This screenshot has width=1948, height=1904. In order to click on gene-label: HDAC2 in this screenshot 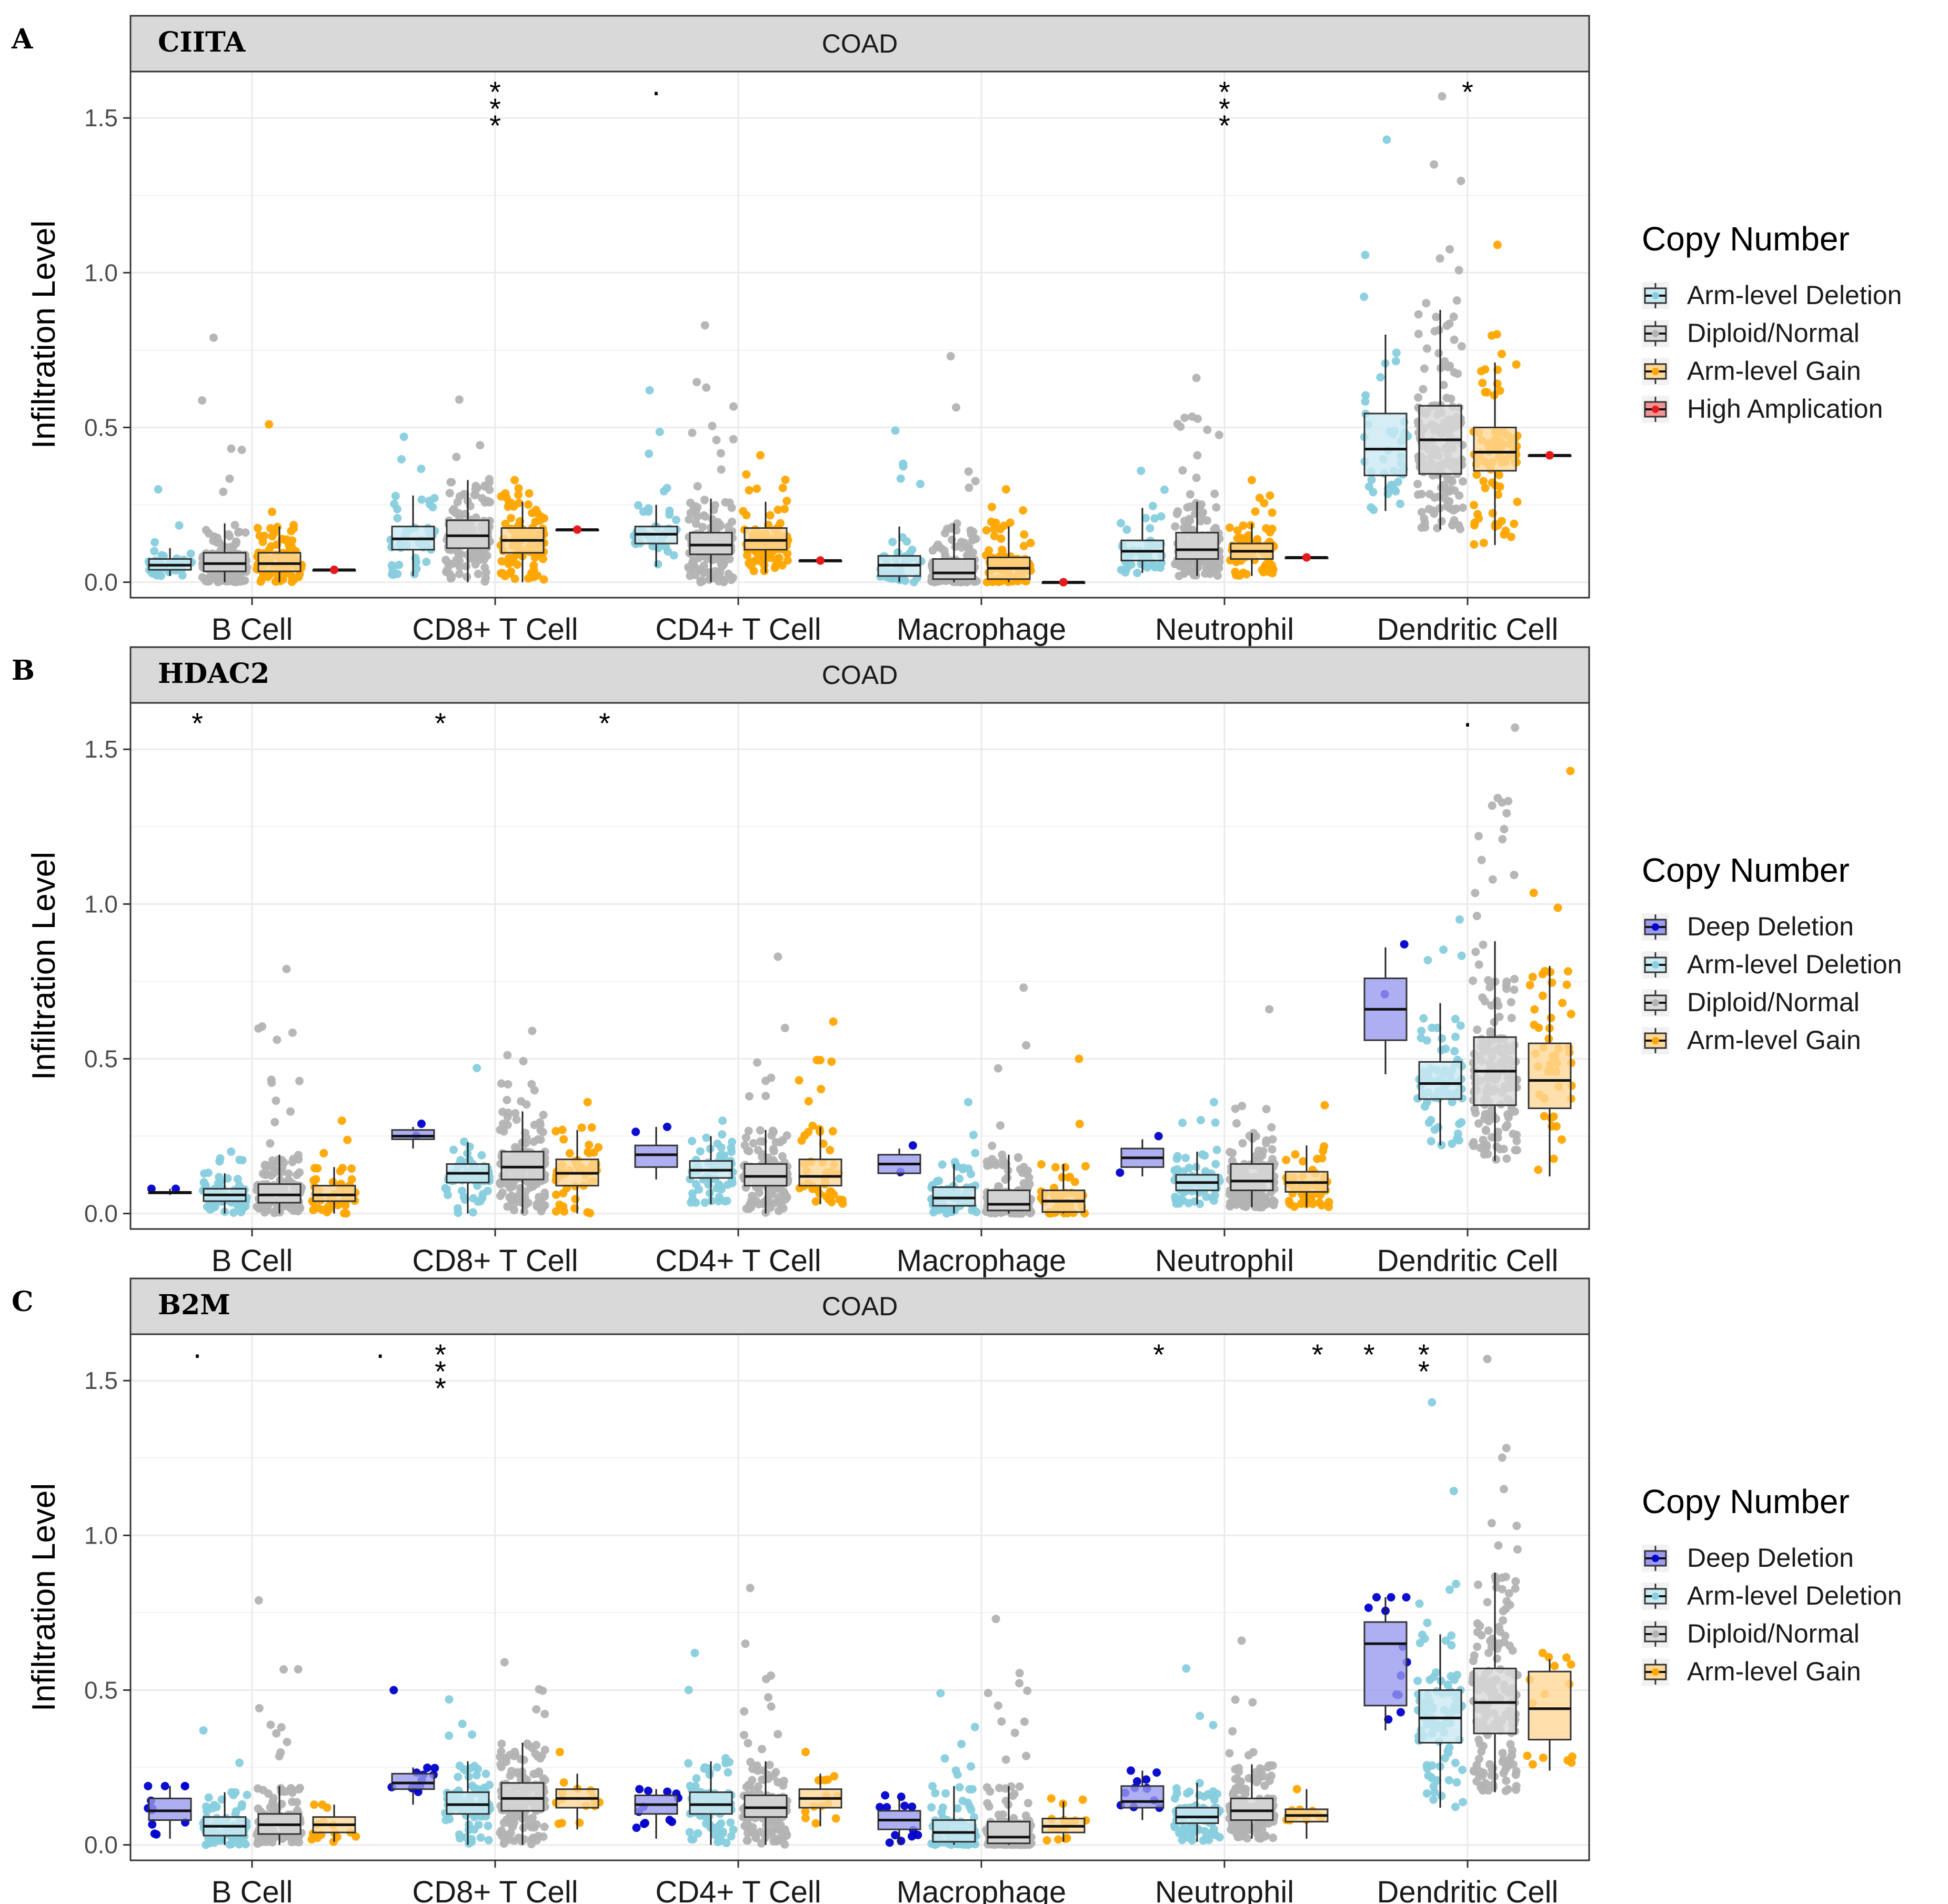, I will do `click(213, 674)`.